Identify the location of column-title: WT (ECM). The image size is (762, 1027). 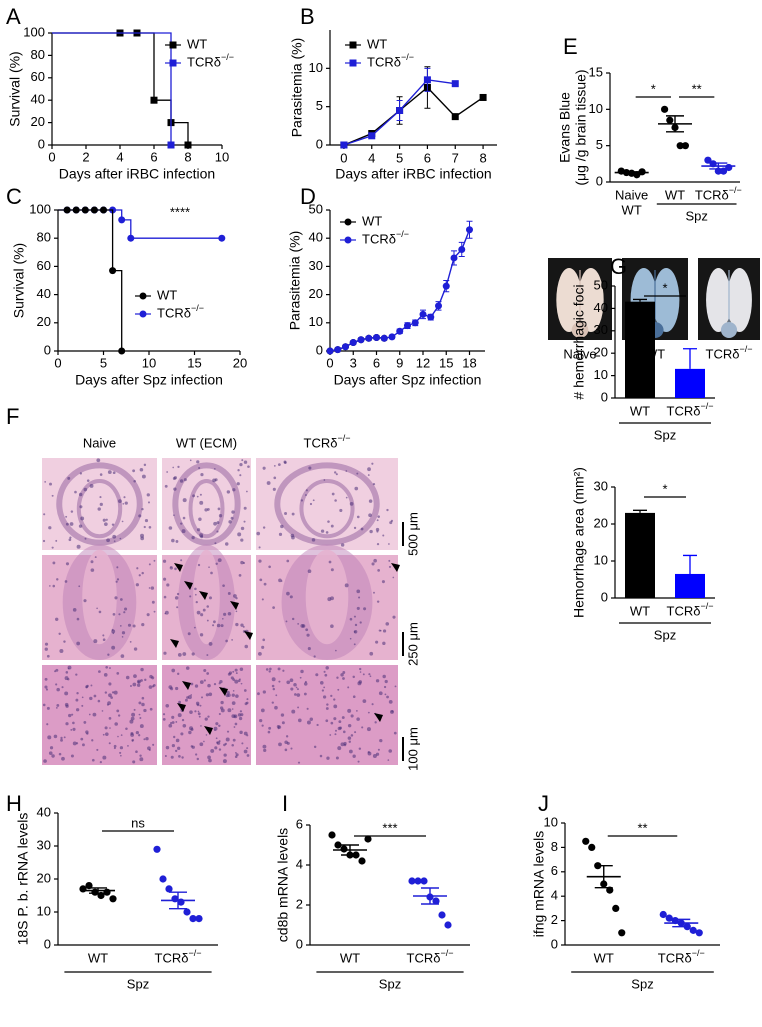
(206, 442).